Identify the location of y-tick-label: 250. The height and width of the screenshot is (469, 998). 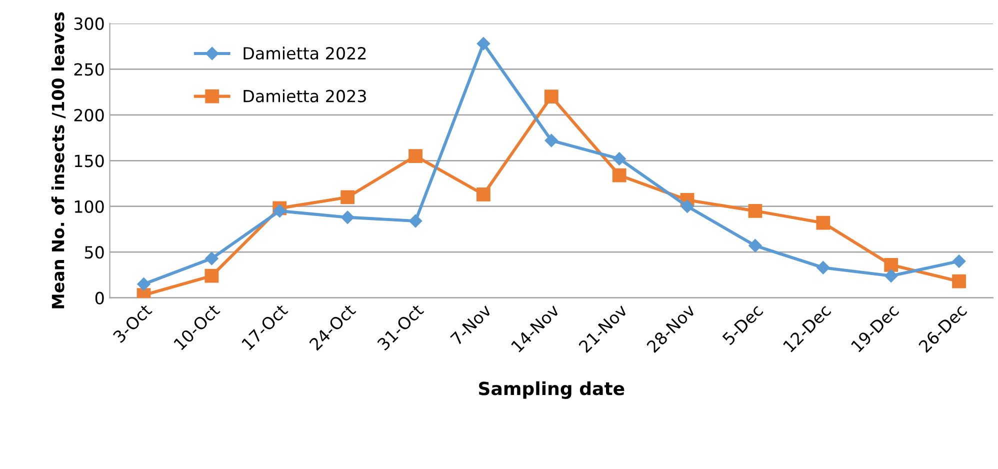
(89, 69).